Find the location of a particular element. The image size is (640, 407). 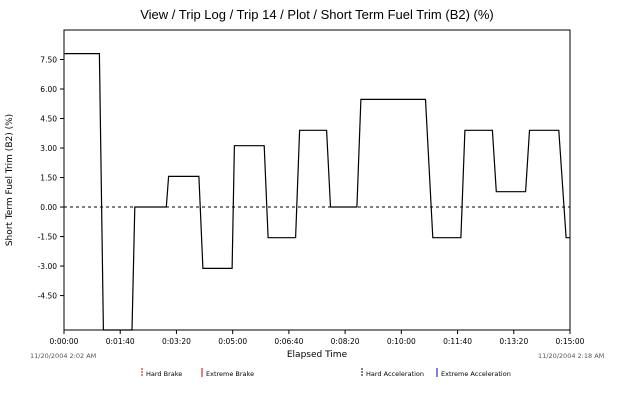

end-timestamp: 11/20/2004 2:18 AM is located at coordinates (571, 356).